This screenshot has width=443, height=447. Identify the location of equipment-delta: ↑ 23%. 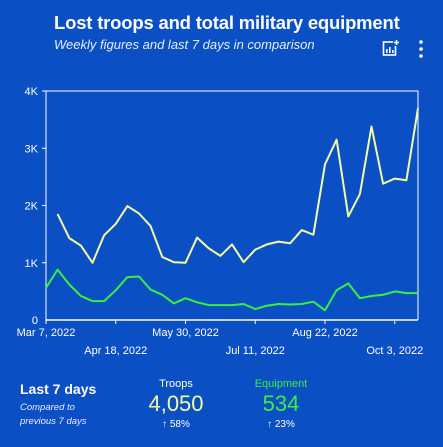
(281, 424).